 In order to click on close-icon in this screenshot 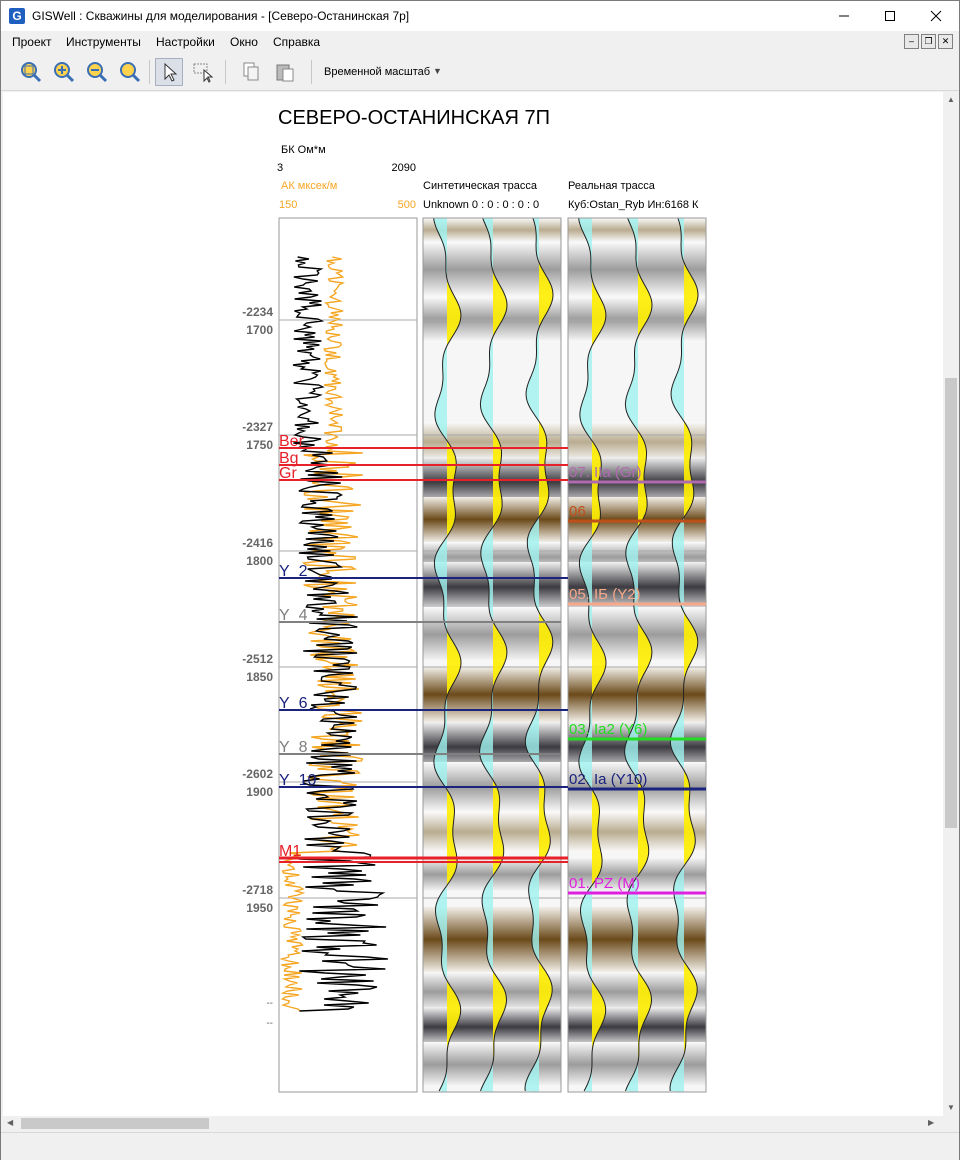, I will do `click(936, 16)`.